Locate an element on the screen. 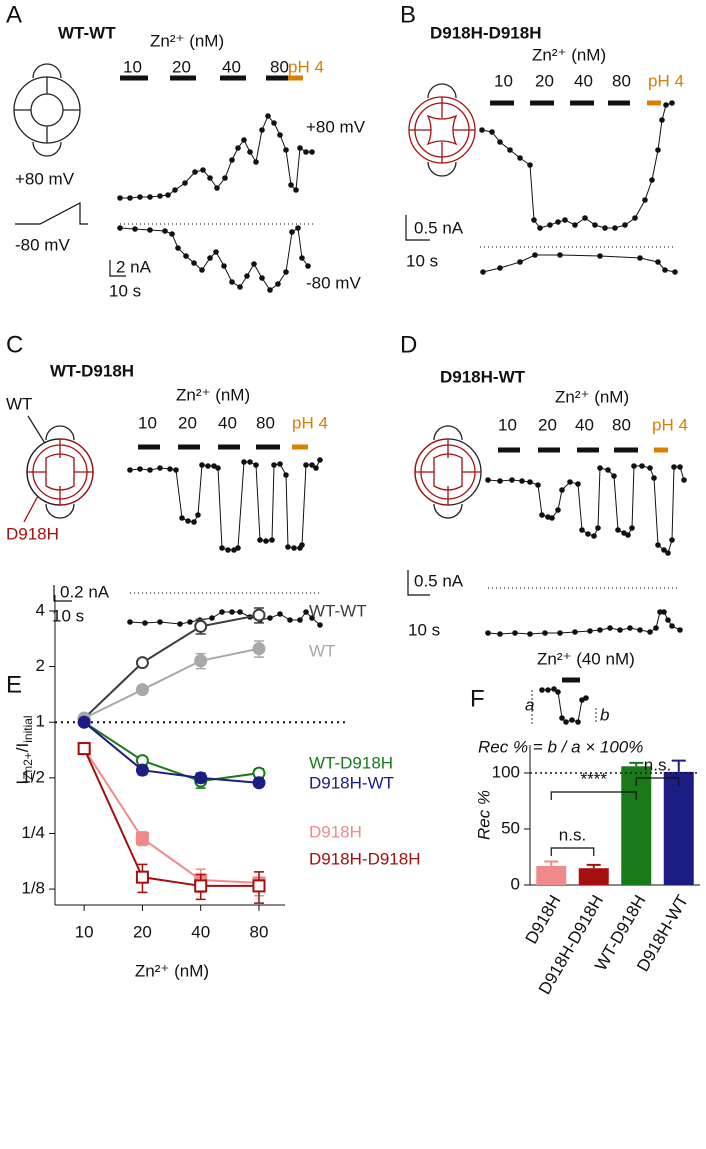 The width and height of the screenshot is (706, 1149). y-tick-label: 0 is located at coordinates (515, 883).